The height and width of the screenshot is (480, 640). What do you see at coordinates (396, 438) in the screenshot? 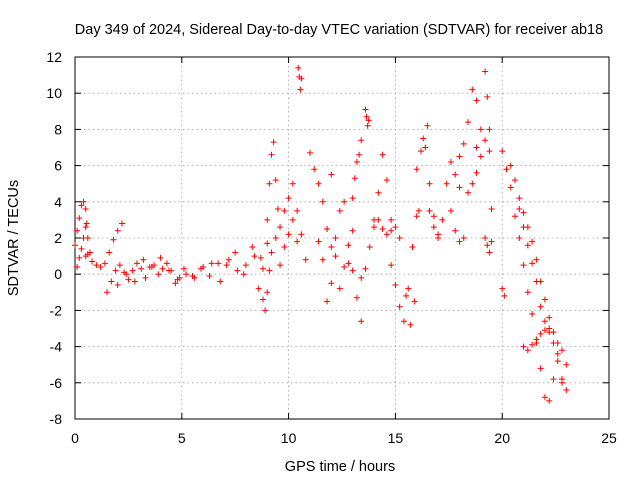
I see `x-tick-label: 15` at bounding box center [396, 438].